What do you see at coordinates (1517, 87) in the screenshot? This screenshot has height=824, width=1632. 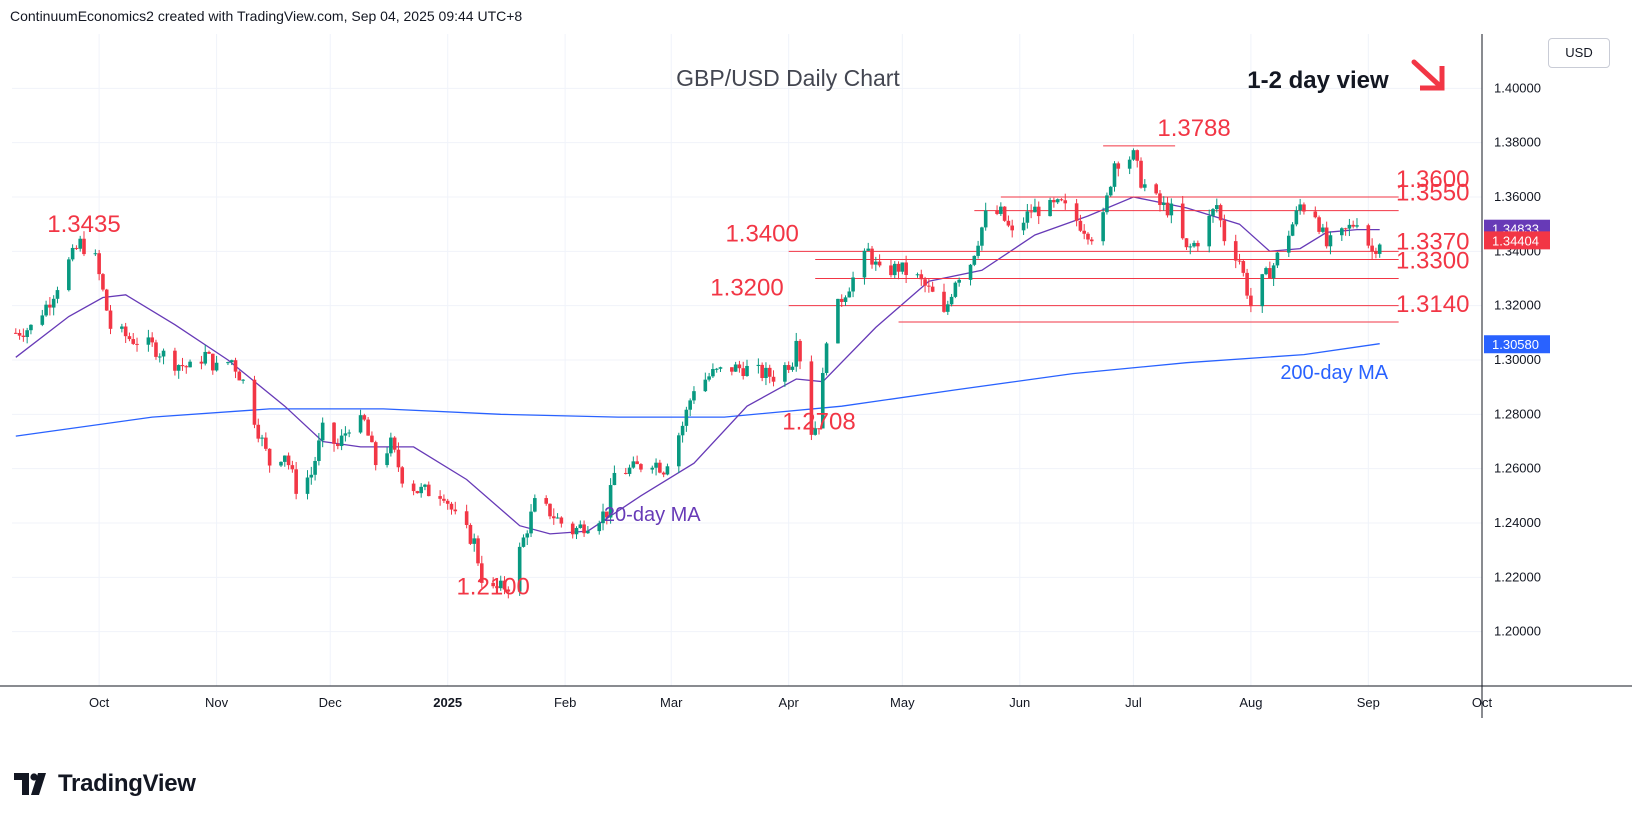 I see `y-tick-label: 1.40000` at bounding box center [1517, 87].